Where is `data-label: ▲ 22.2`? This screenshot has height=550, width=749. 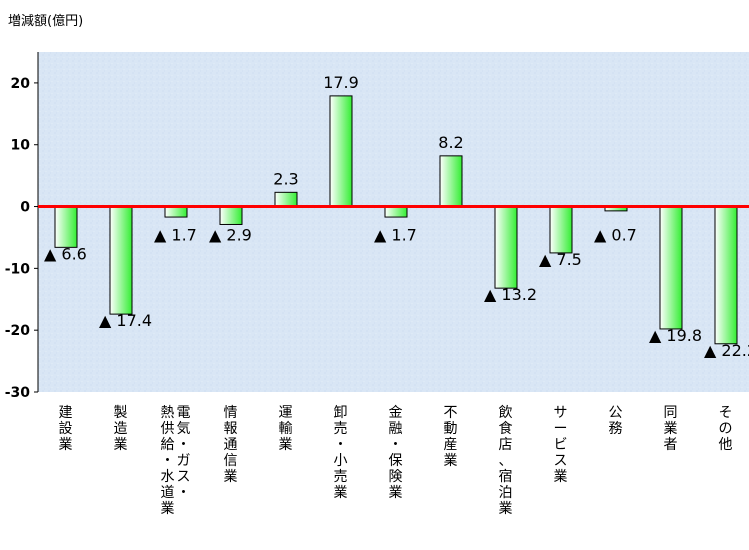
data-label: ▲ 22.2 is located at coordinates (726, 350).